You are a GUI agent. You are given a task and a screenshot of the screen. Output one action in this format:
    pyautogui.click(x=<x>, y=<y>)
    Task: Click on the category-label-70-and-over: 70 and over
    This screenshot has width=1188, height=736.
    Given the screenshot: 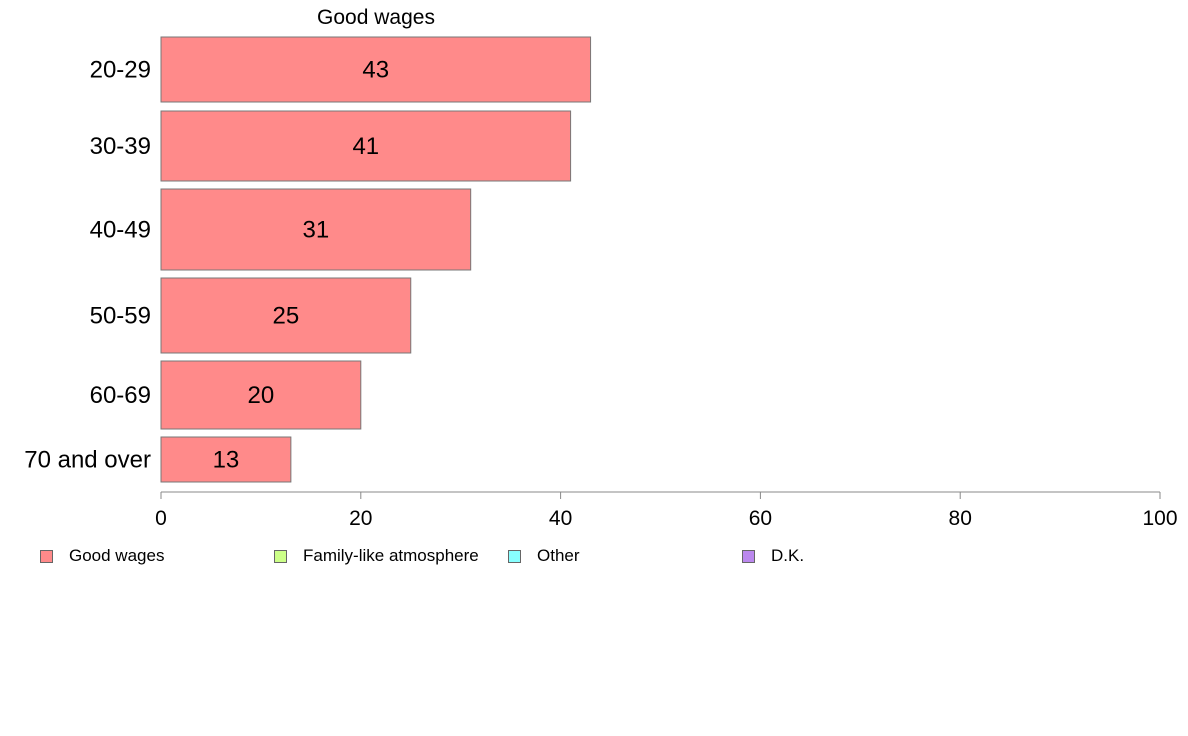 What is the action you would take?
    pyautogui.click(x=87, y=460)
    